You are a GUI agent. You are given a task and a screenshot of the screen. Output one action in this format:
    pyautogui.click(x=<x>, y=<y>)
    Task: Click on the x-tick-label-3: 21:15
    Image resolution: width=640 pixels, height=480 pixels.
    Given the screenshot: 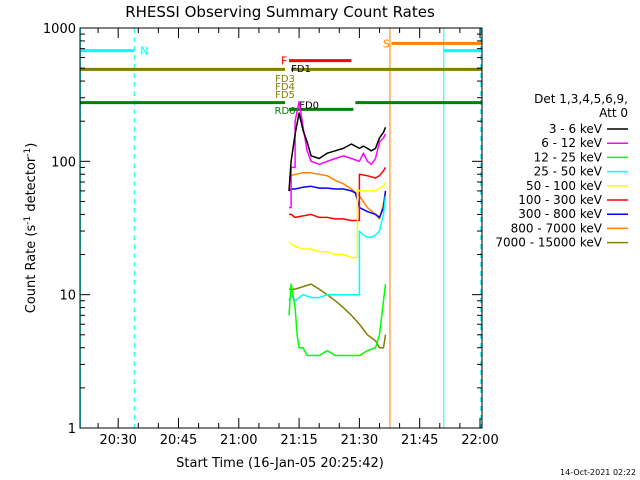 What is the action you would take?
    pyautogui.click(x=298, y=440)
    